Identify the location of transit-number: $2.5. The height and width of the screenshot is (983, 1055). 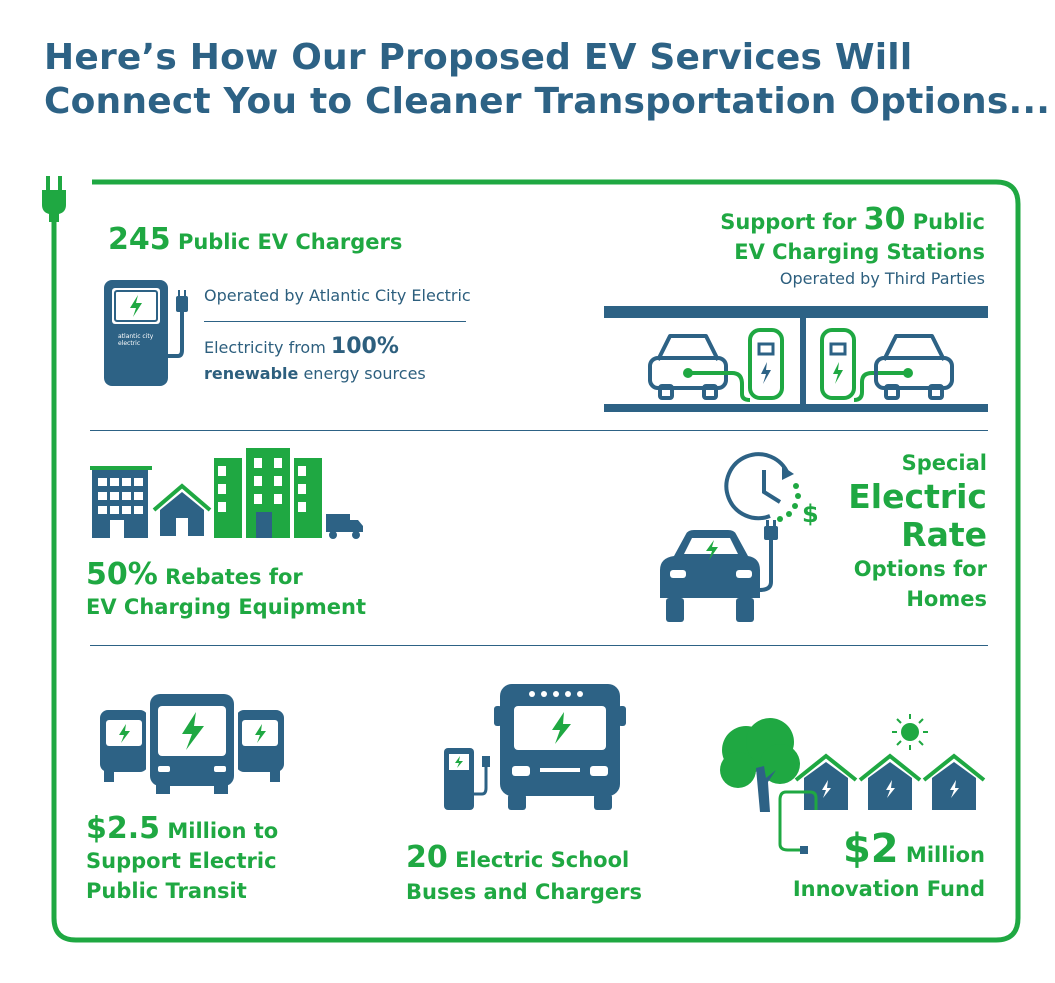
(123, 828).